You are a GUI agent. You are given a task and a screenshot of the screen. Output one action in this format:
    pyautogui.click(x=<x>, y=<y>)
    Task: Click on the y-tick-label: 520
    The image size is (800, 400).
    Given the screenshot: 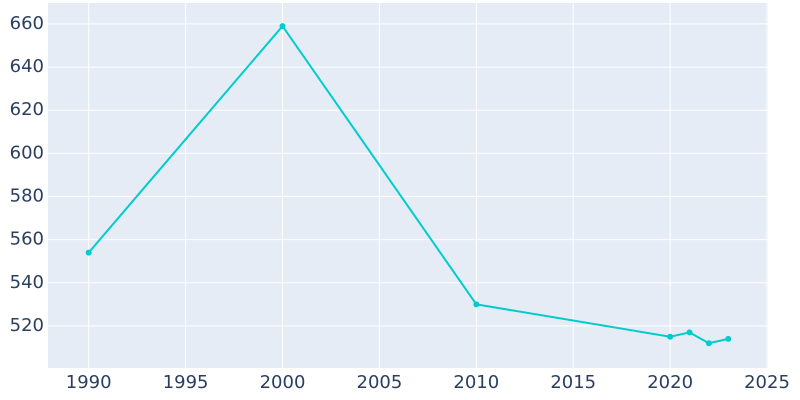 What is the action you would take?
    pyautogui.click(x=27, y=325)
    